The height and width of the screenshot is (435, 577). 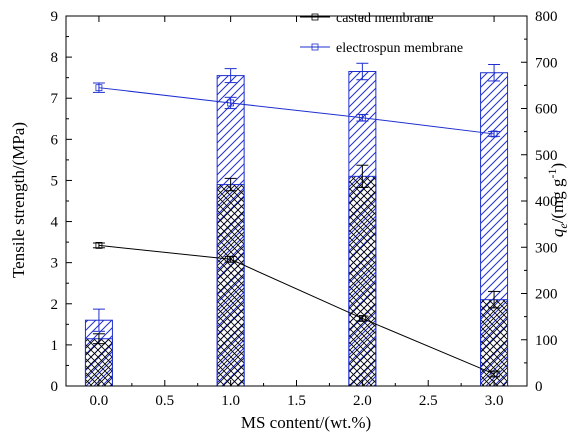 I want to click on y-right-tick-label-1: 100, so click(x=546, y=341).